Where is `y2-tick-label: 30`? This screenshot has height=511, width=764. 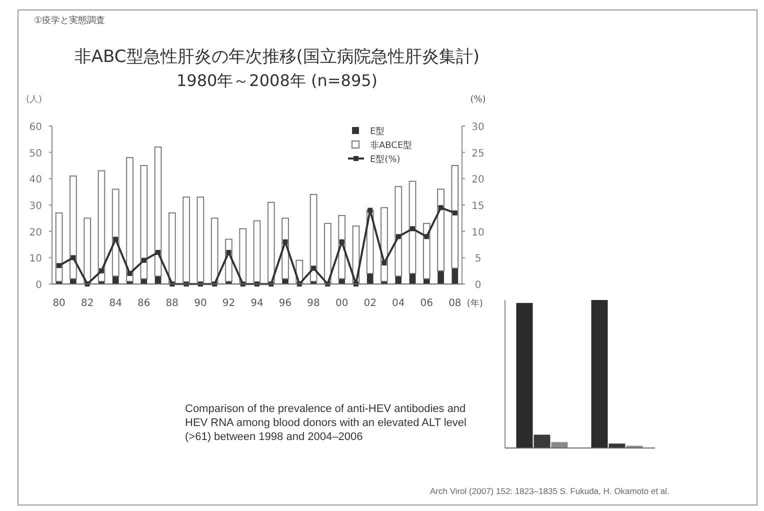 y2-tick-label: 30 is located at coordinates (478, 127).